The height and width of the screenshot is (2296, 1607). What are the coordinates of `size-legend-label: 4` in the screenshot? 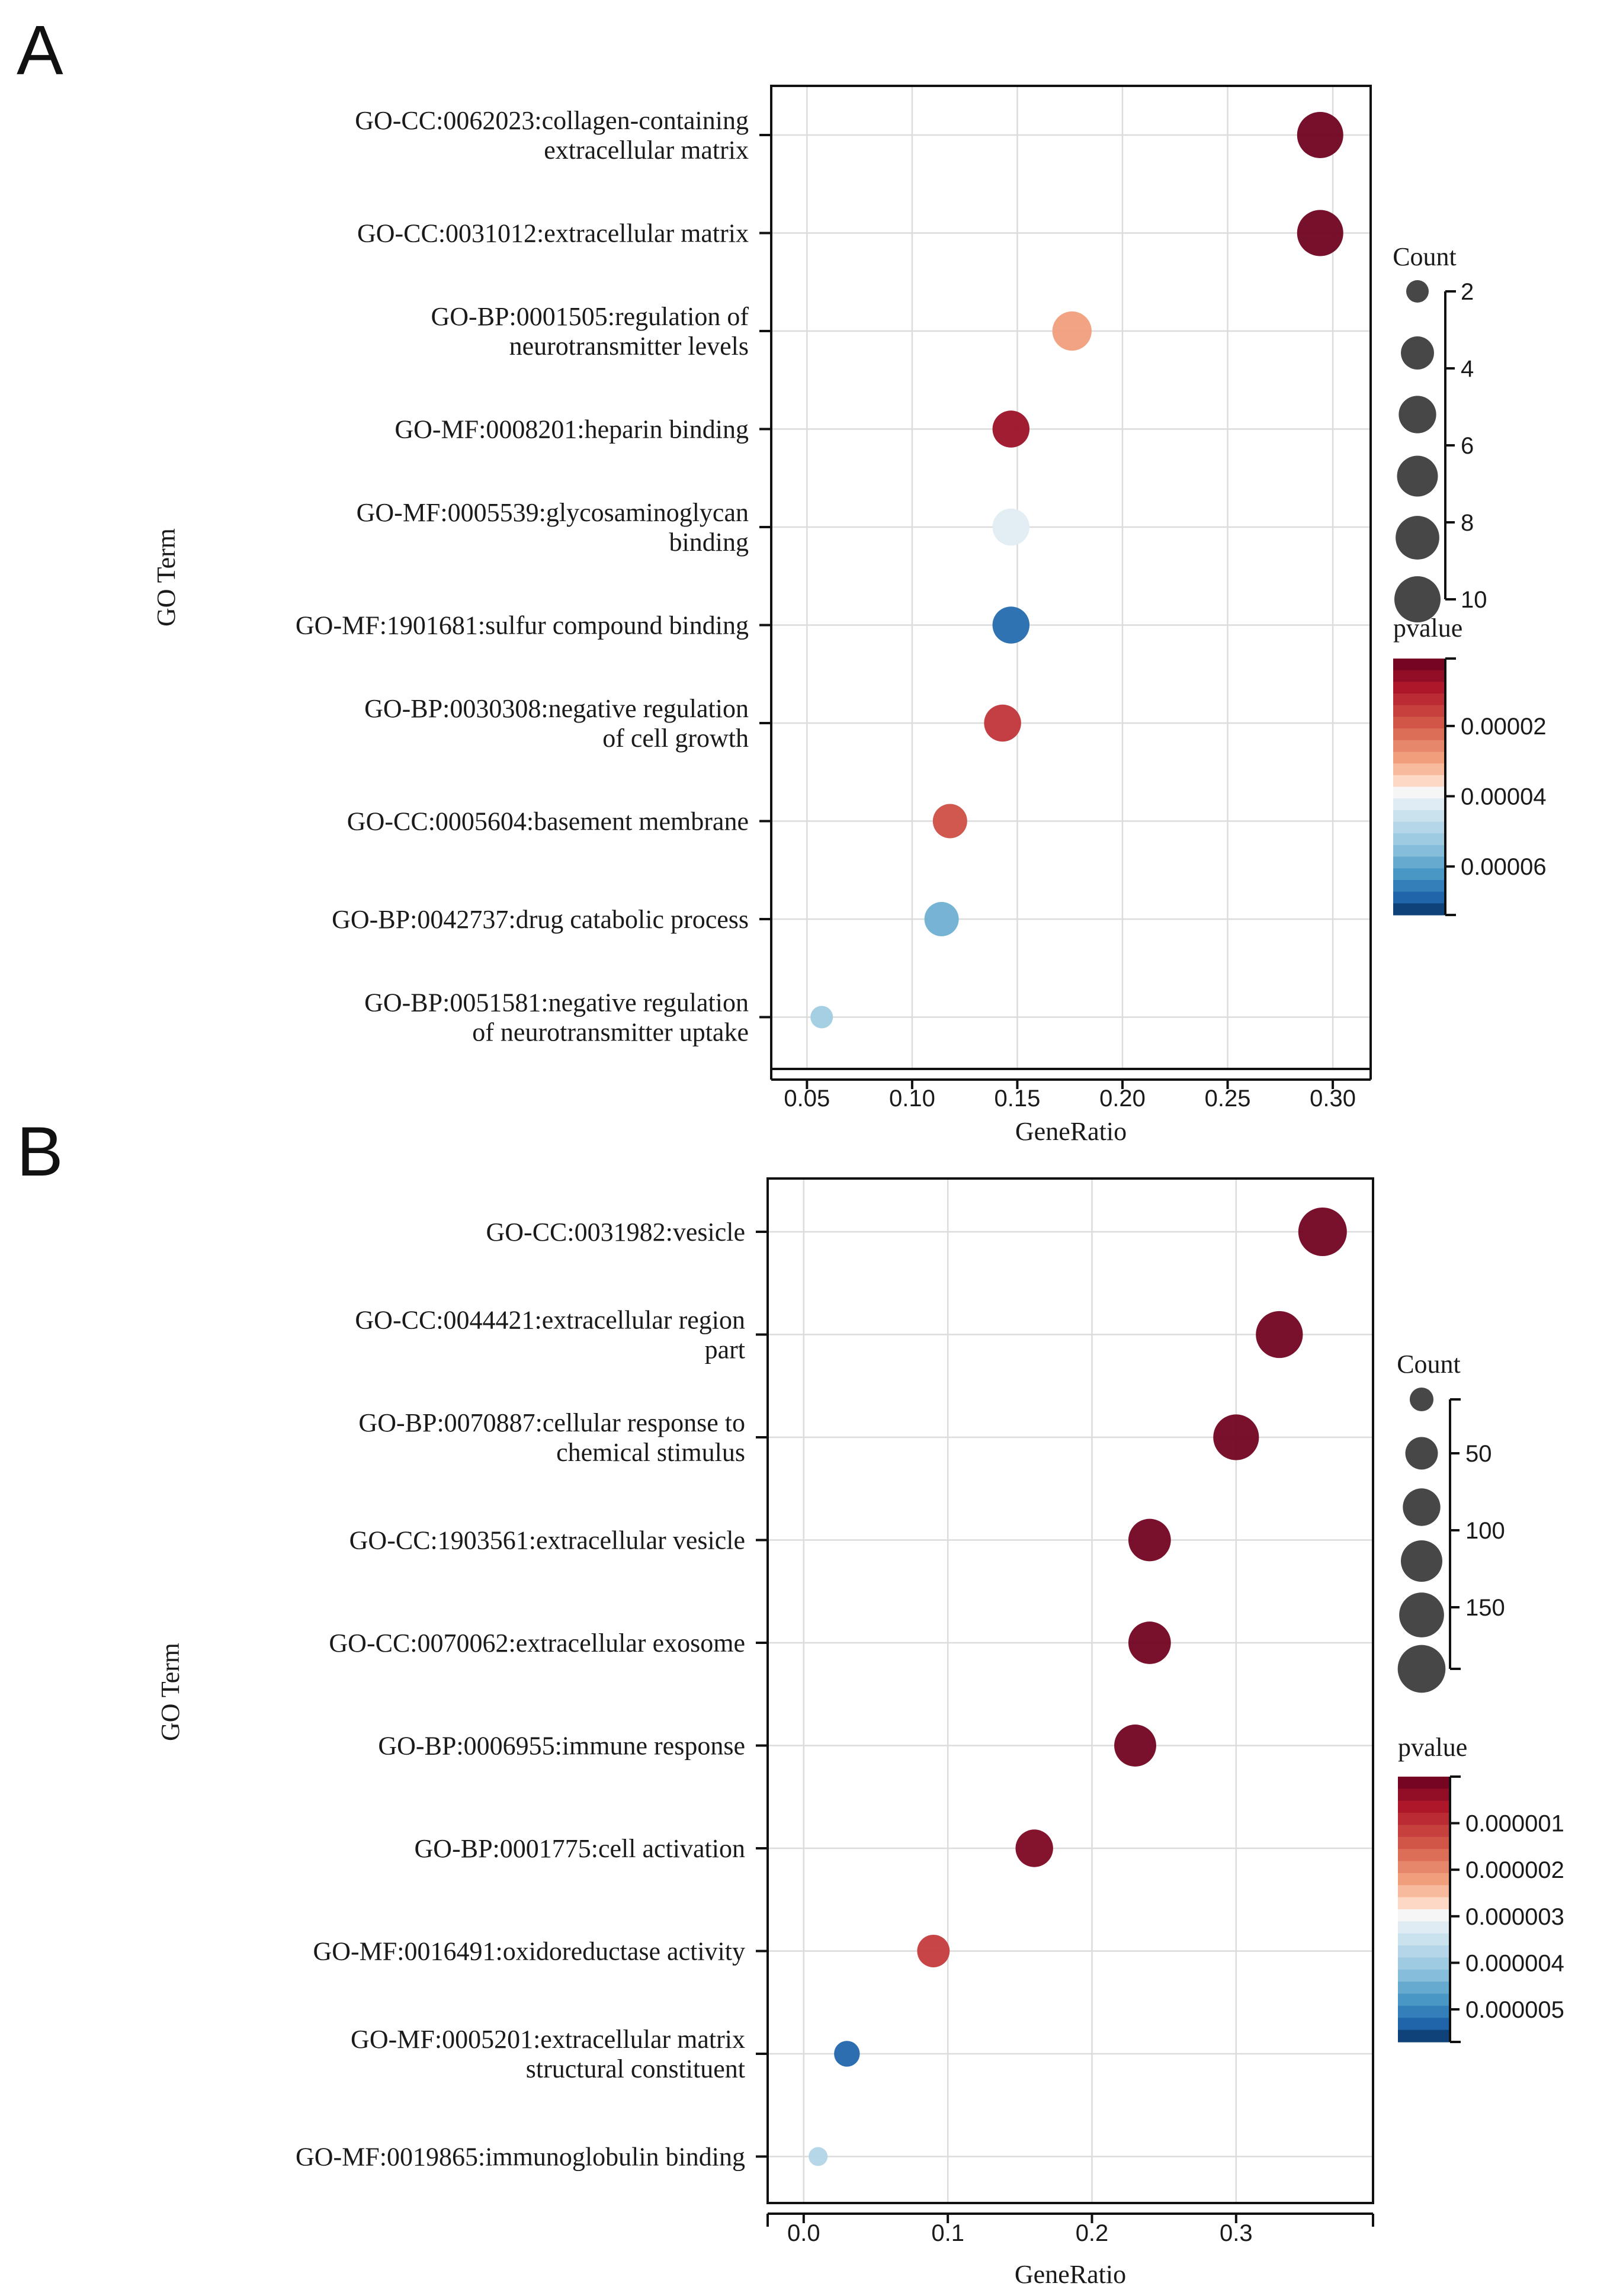 It's located at (1467, 369).